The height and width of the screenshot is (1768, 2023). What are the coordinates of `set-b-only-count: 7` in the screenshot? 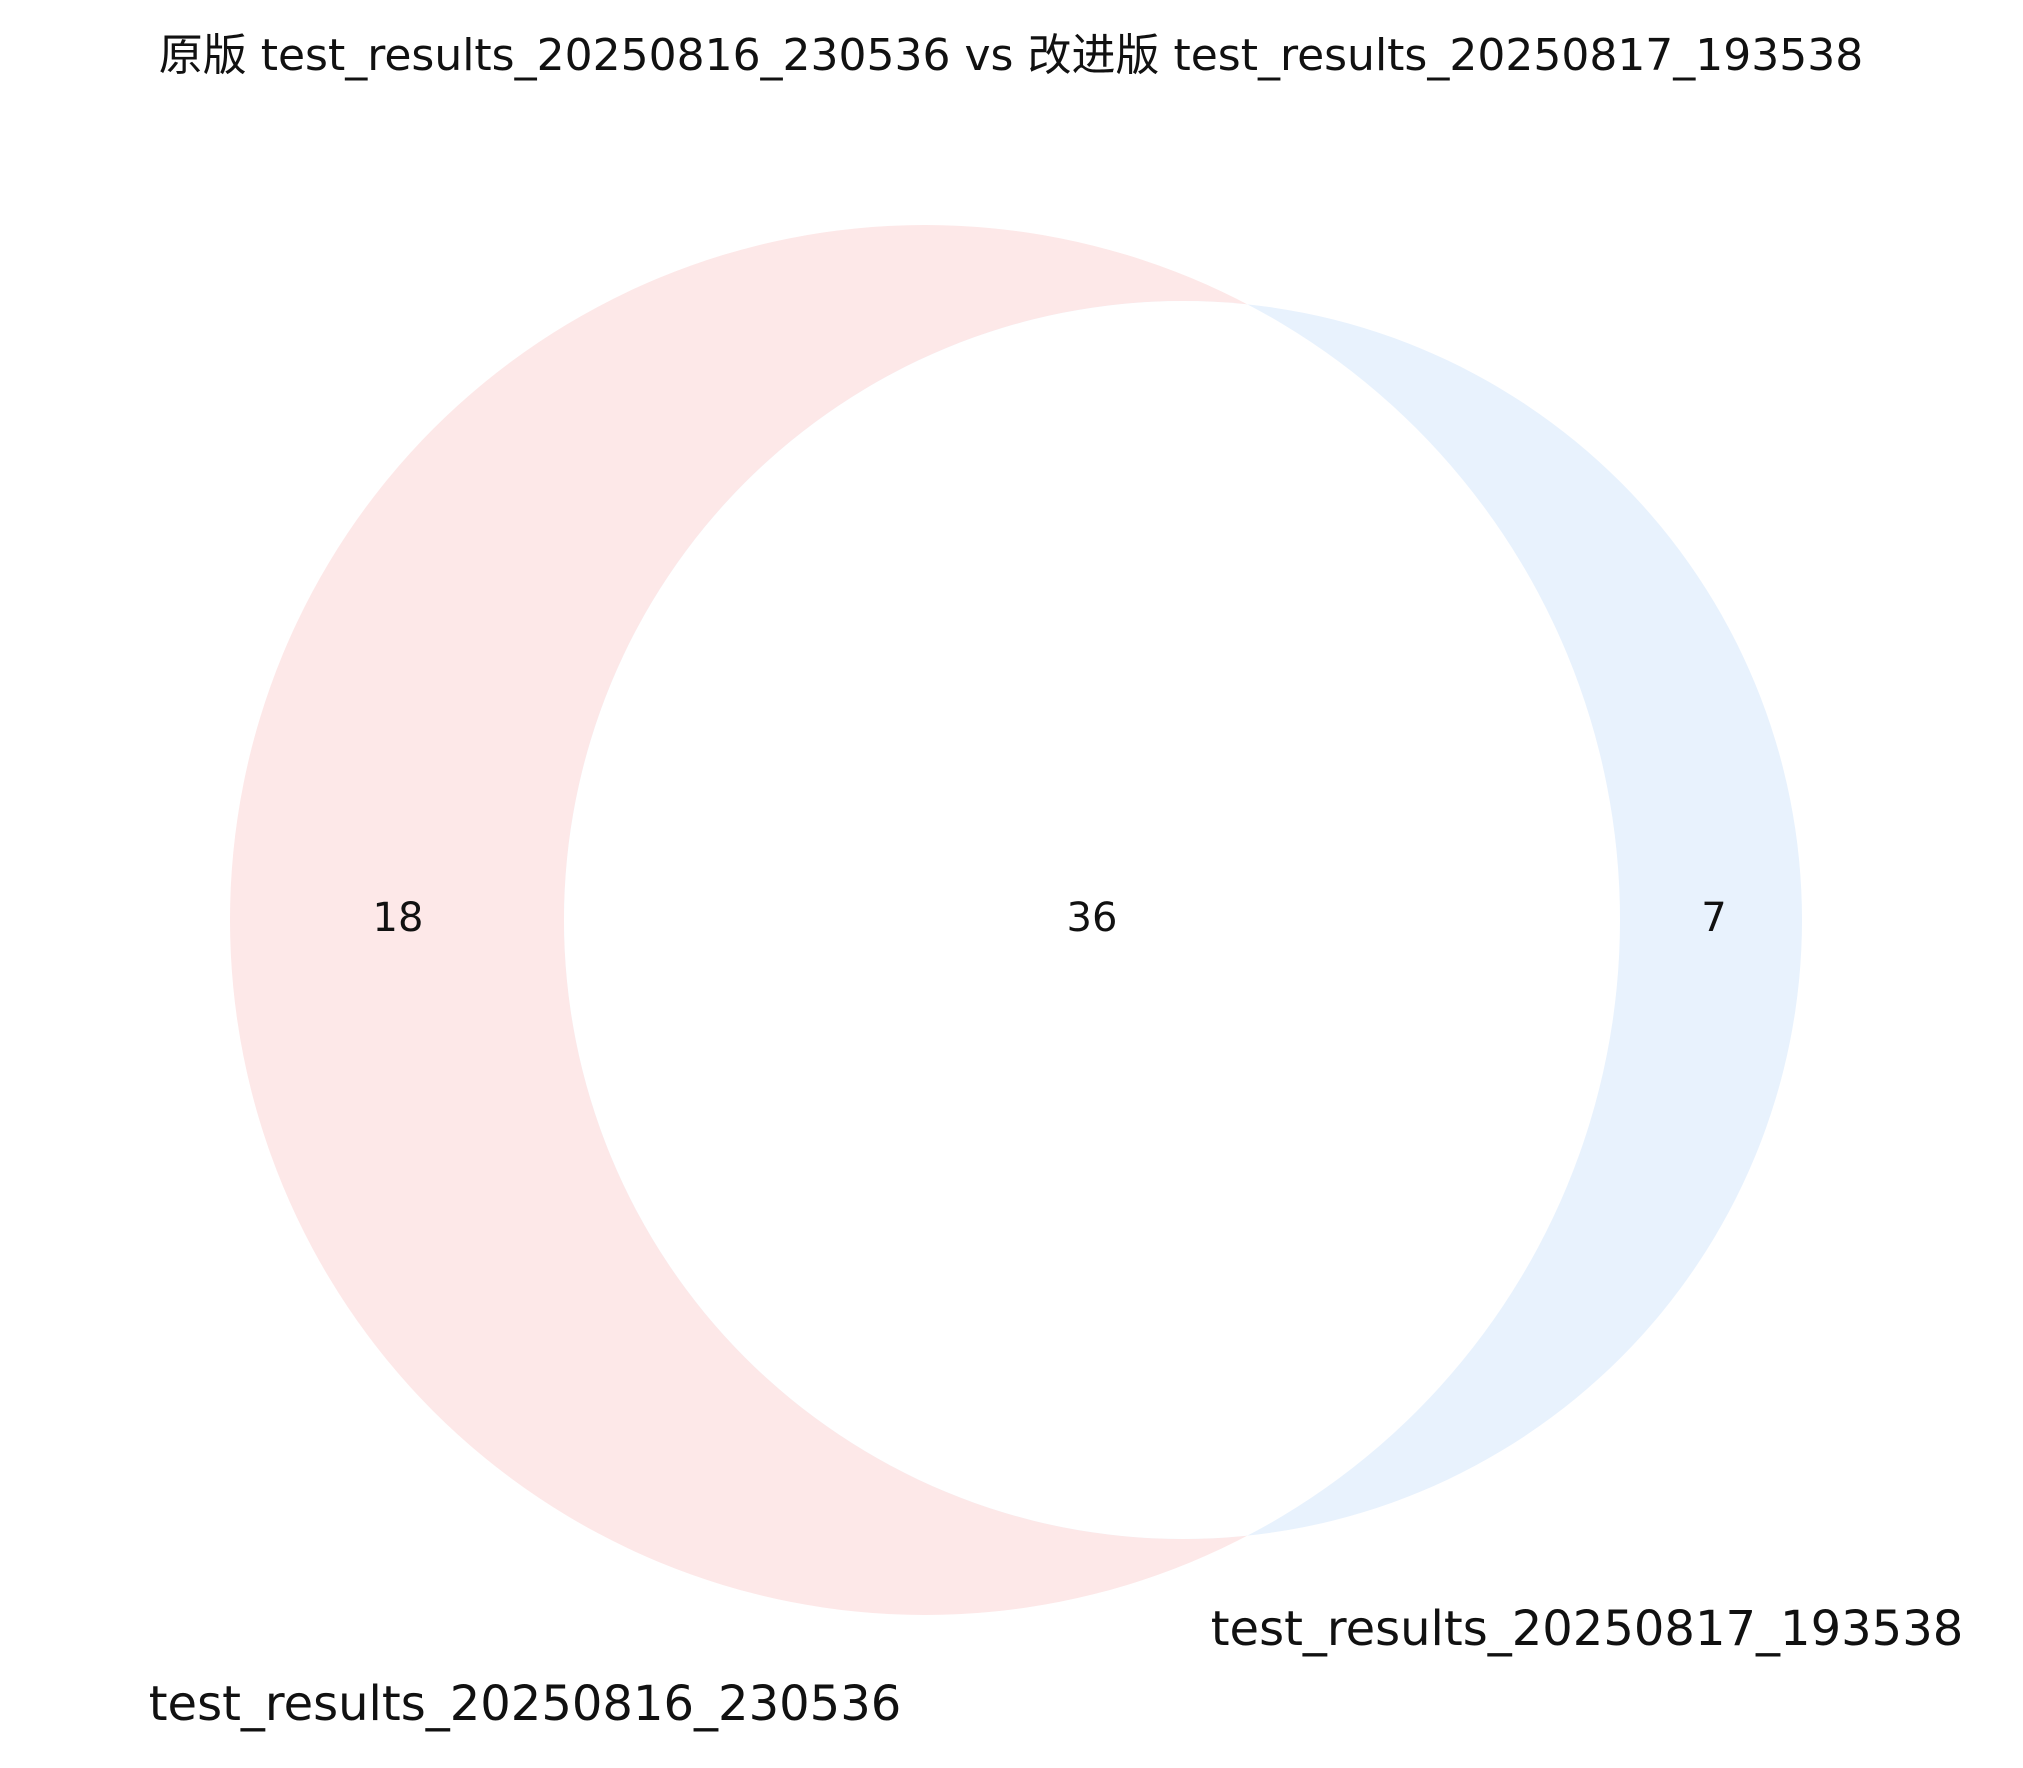 It's located at (1713, 918).